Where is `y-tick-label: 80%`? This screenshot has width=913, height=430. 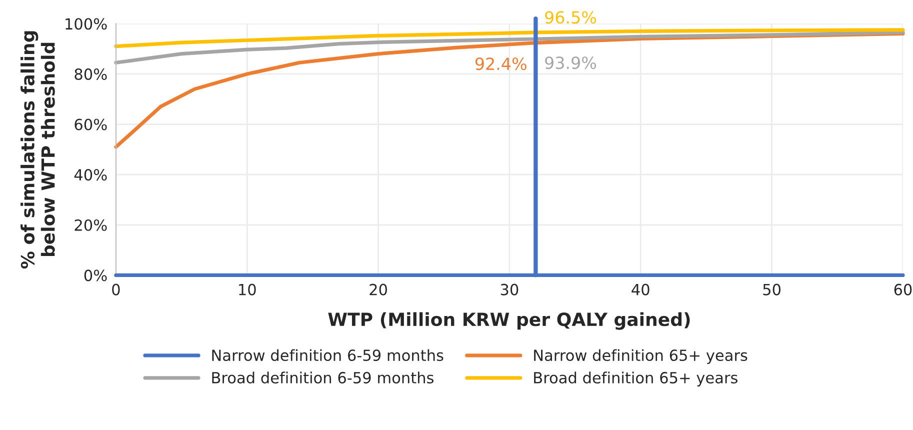
y-tick-label: 80% is located at coordinates (90, 74).